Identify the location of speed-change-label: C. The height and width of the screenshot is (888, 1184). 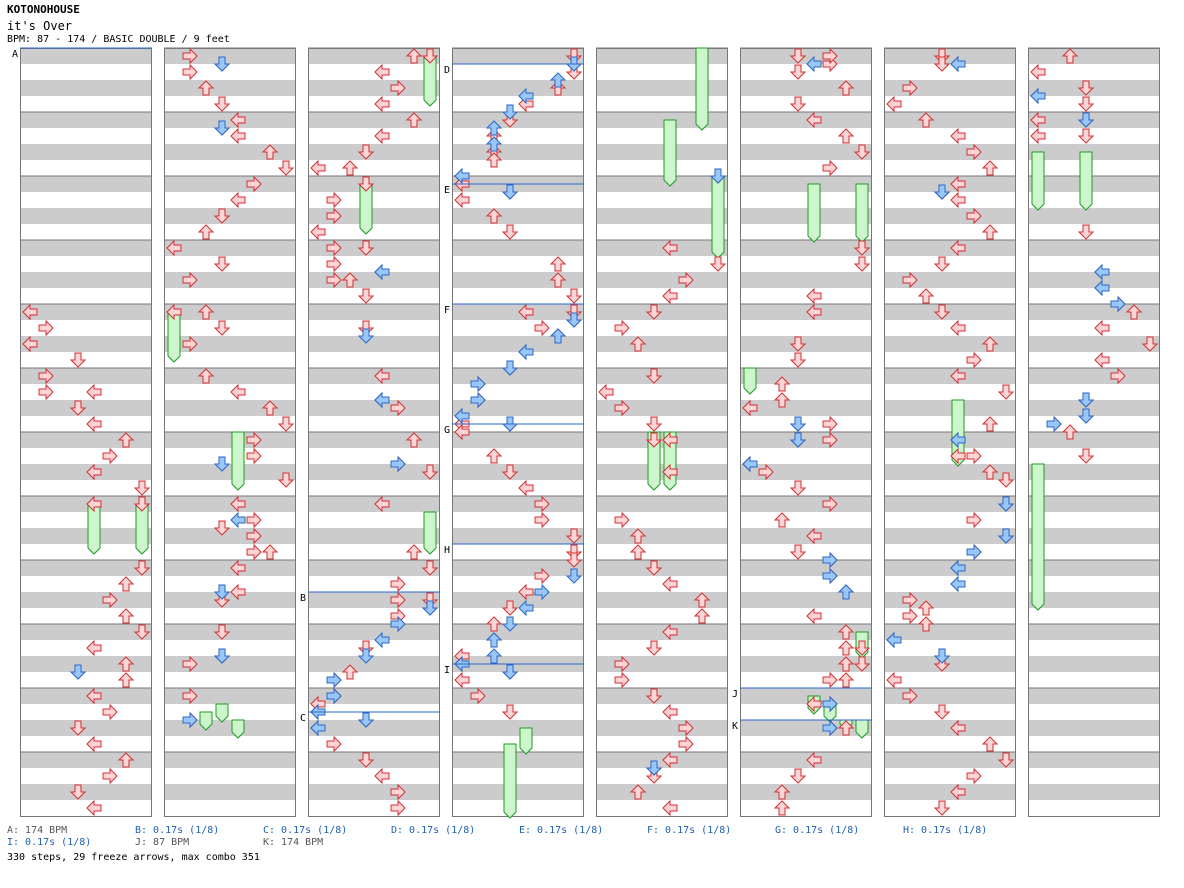
(303, 718).